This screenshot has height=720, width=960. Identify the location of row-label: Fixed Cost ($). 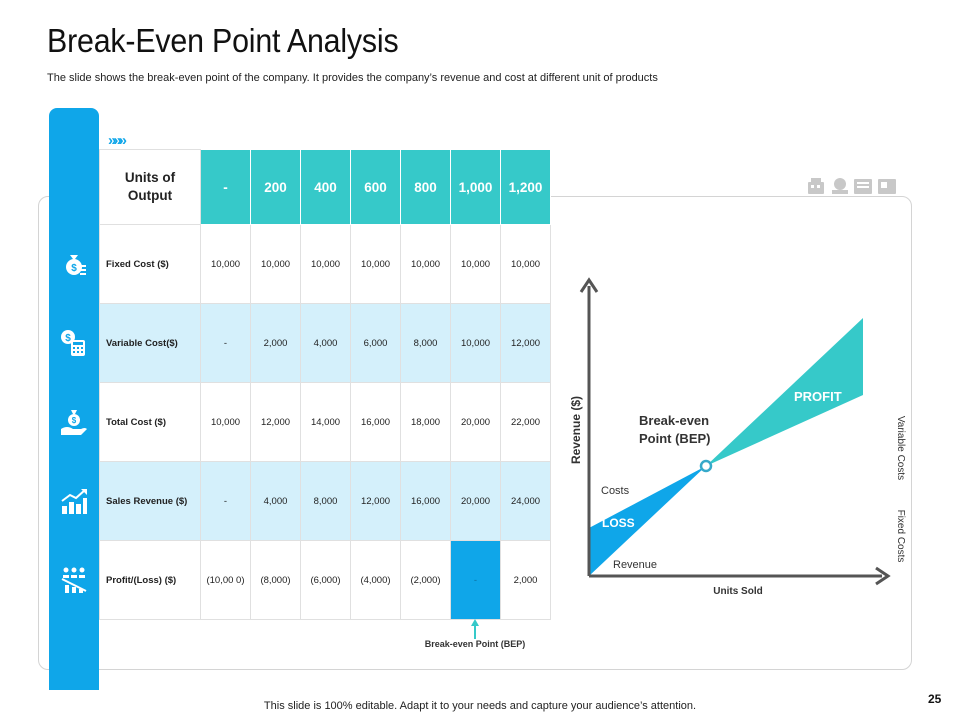
(150, 264).